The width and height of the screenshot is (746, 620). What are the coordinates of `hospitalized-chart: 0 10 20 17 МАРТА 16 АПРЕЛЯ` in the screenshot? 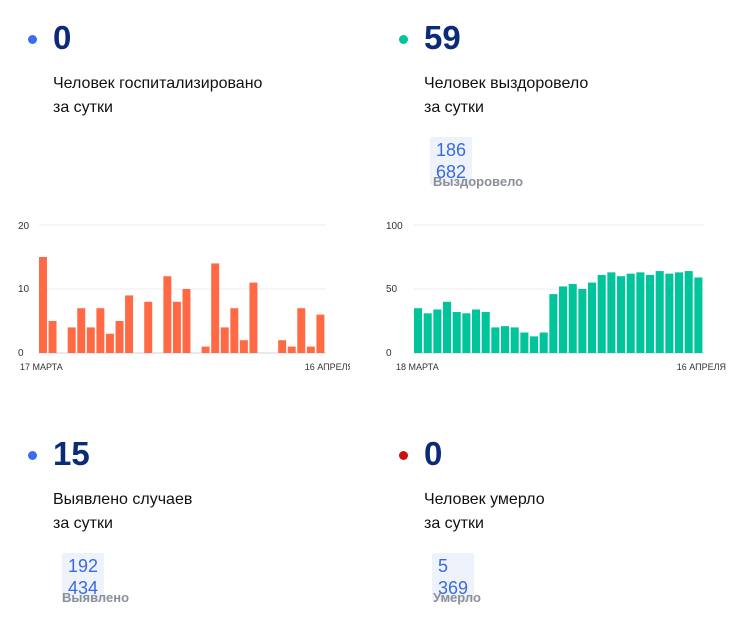 It's located at (184, 296).